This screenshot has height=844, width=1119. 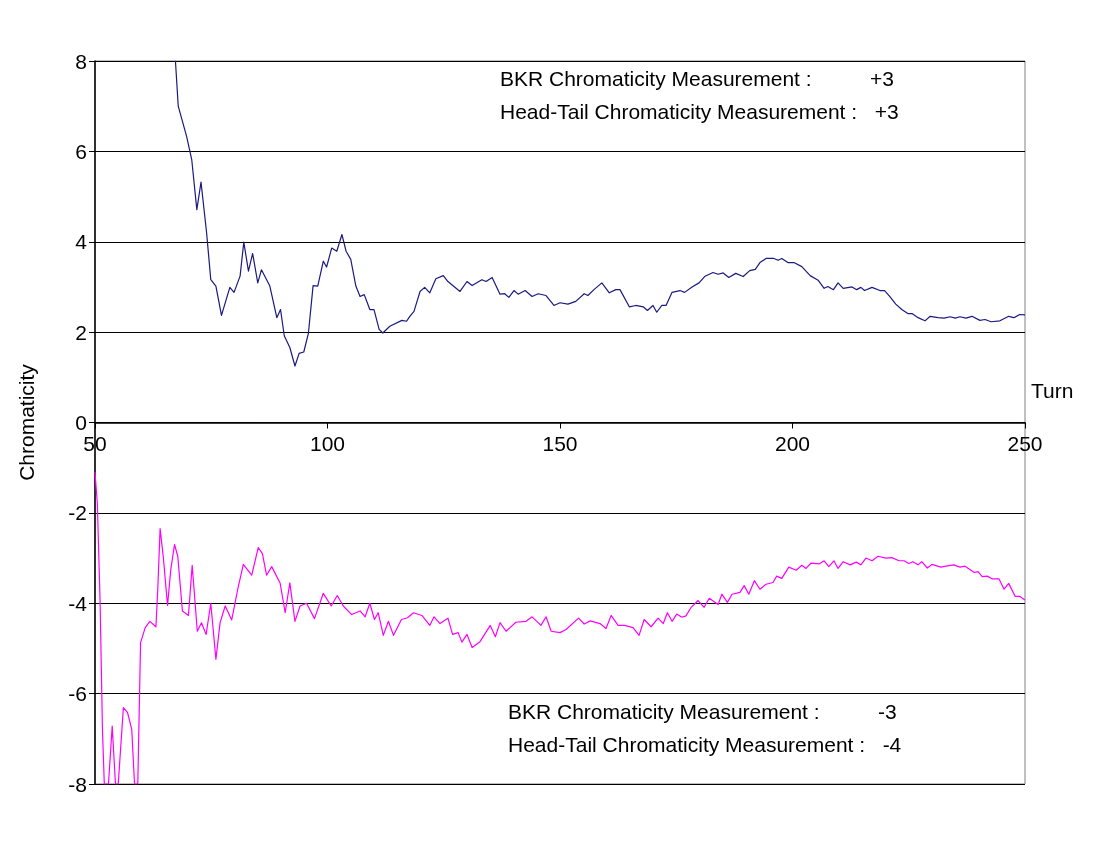 I want to click on y-tick-label: -4, so click(x=78, y=603).